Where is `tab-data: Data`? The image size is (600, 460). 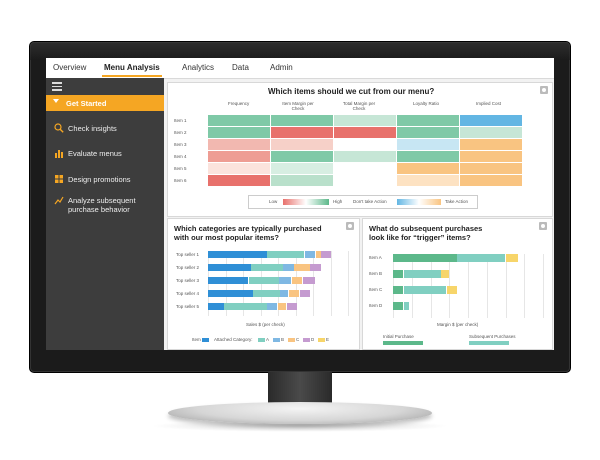 tab-data: Data is located at coordinates (240, 67).